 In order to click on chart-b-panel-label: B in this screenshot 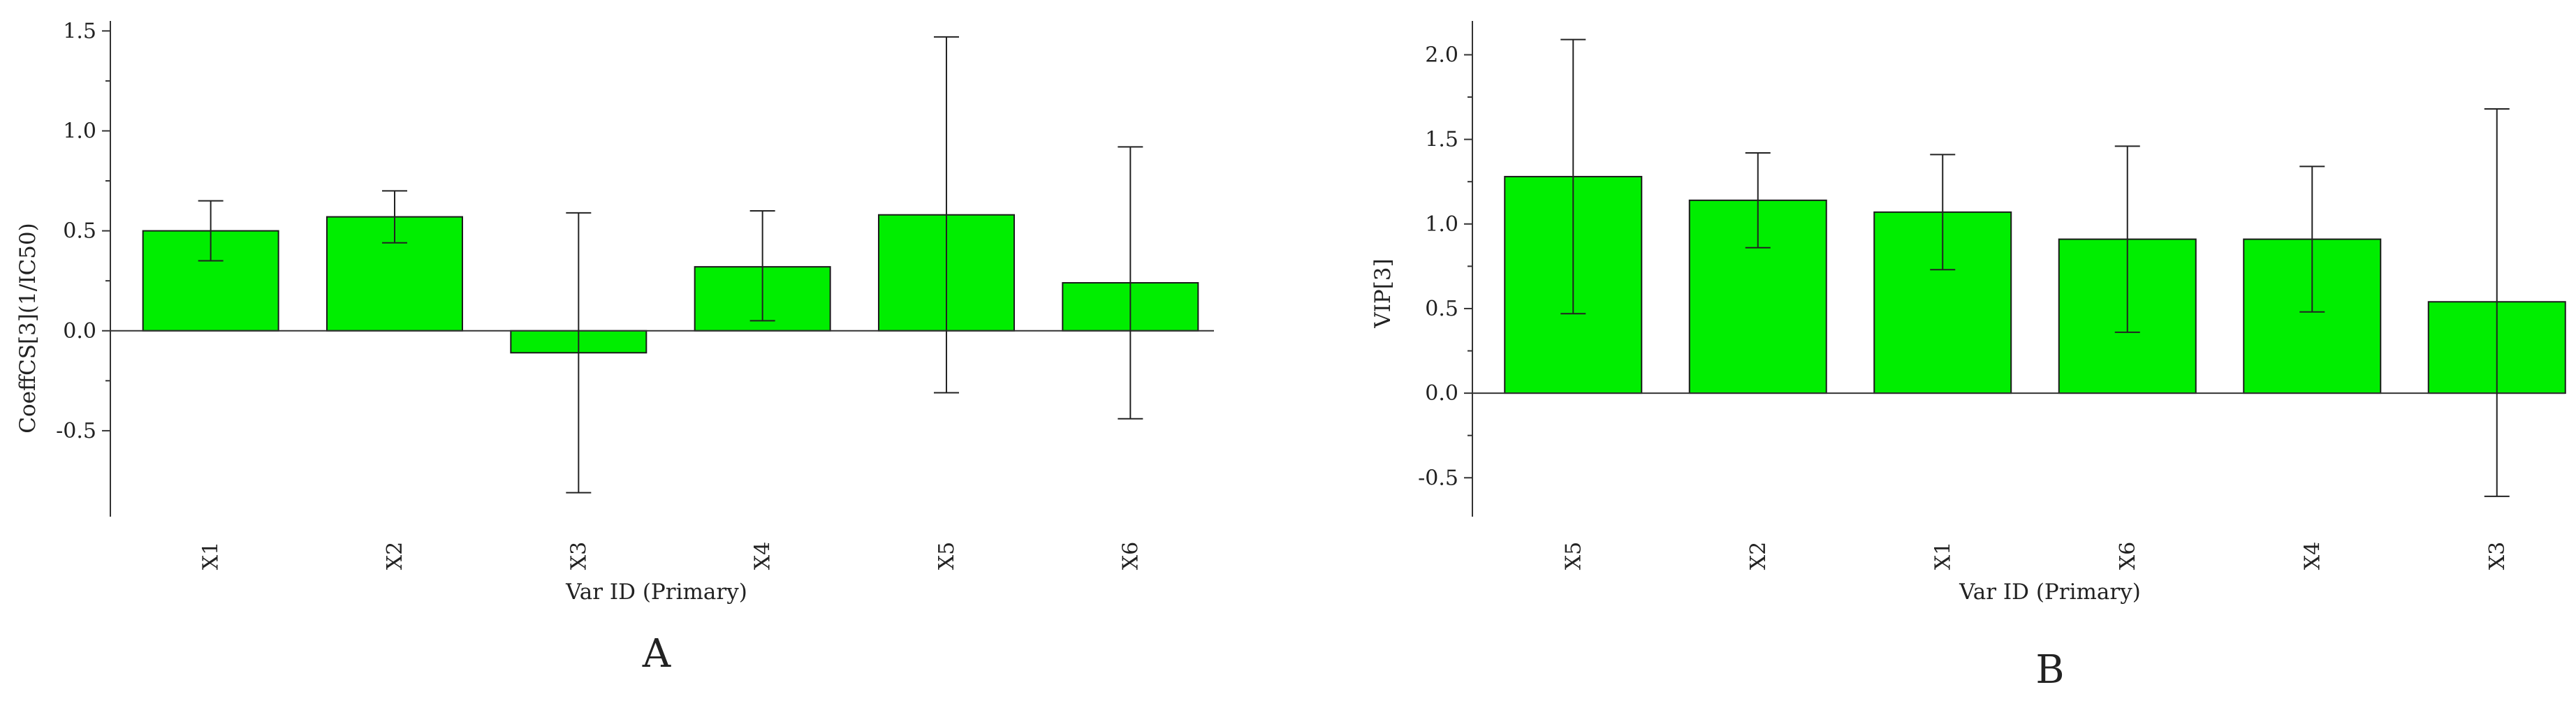, I will do `click(2049, 670)`.